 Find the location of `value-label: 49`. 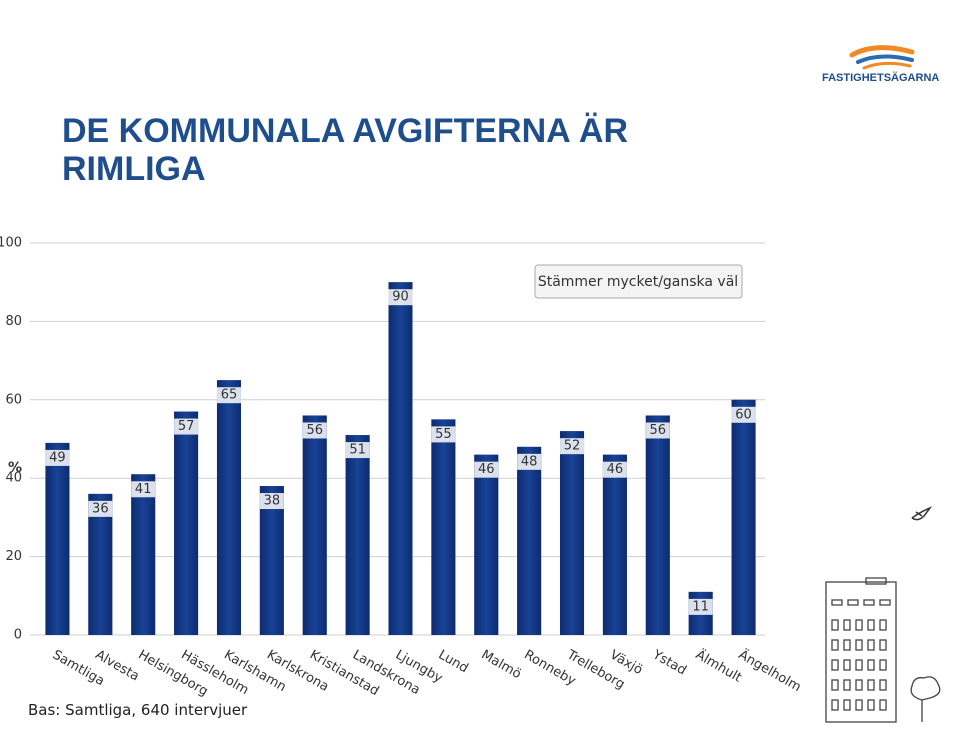

value-label: 49 is located at coordinates (57, 457).